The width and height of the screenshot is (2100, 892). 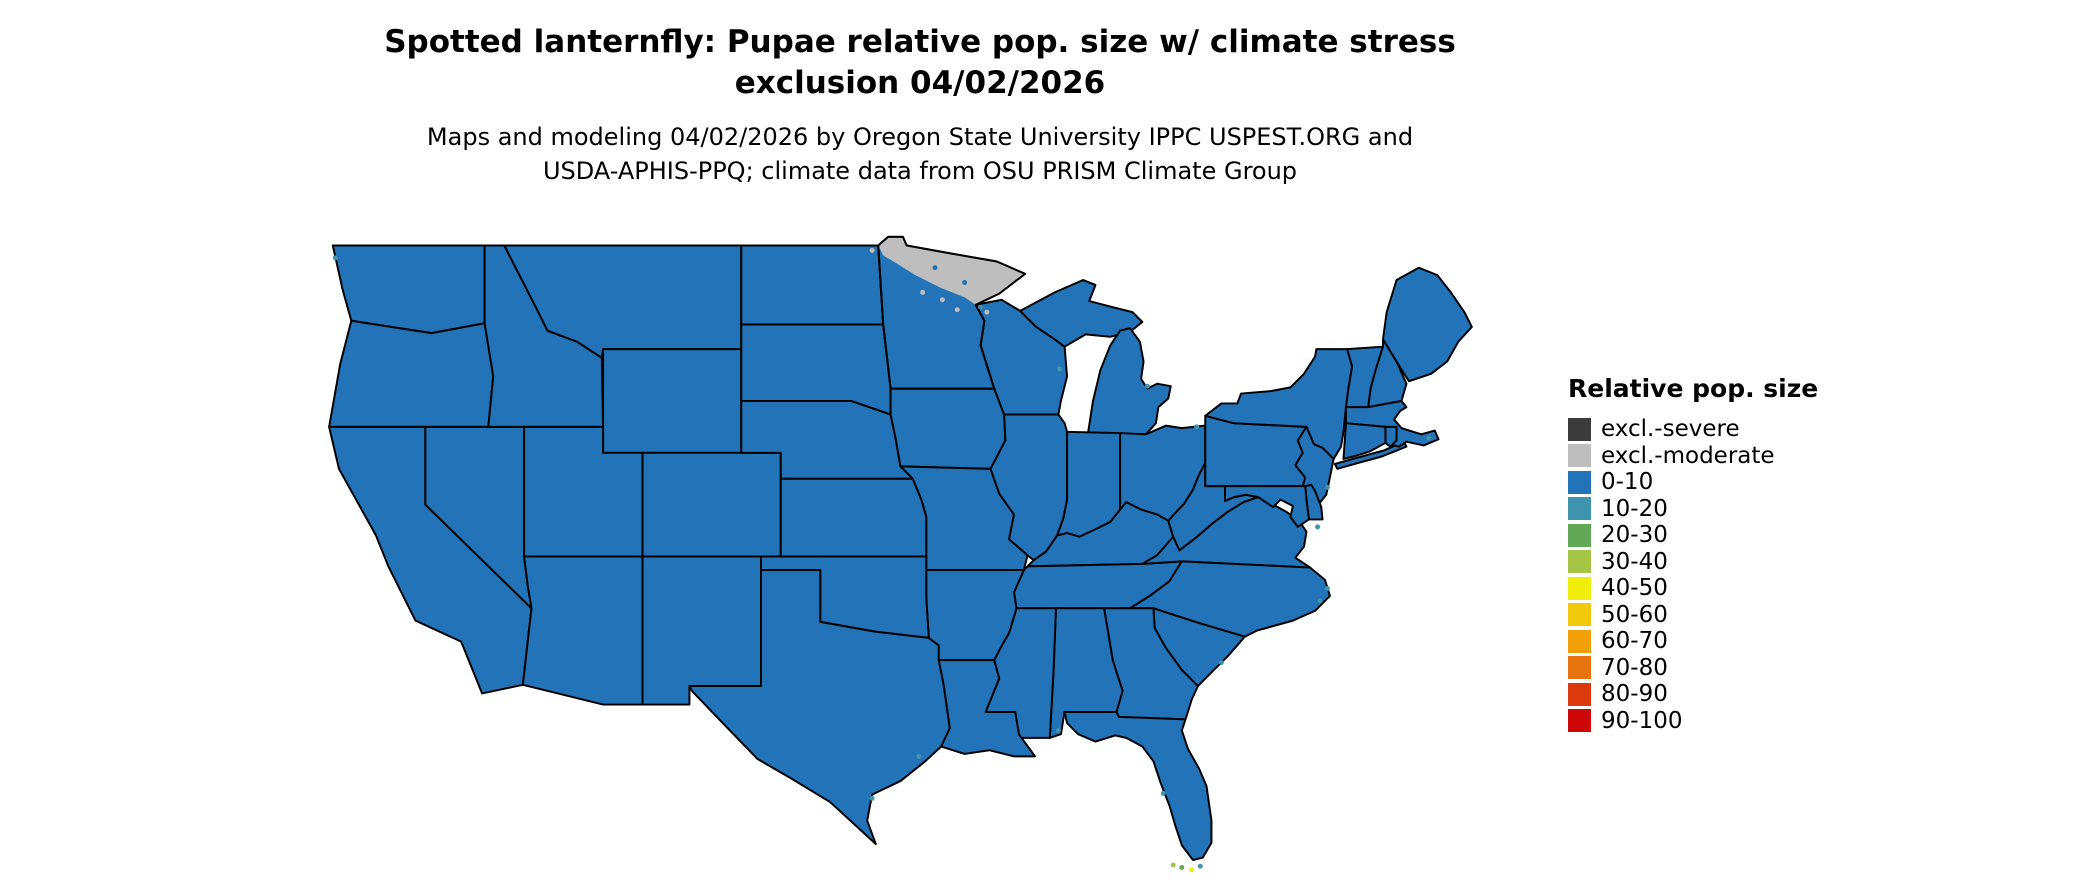 I want to click on legend-label: 40-50, so click(x=1634, y=588).